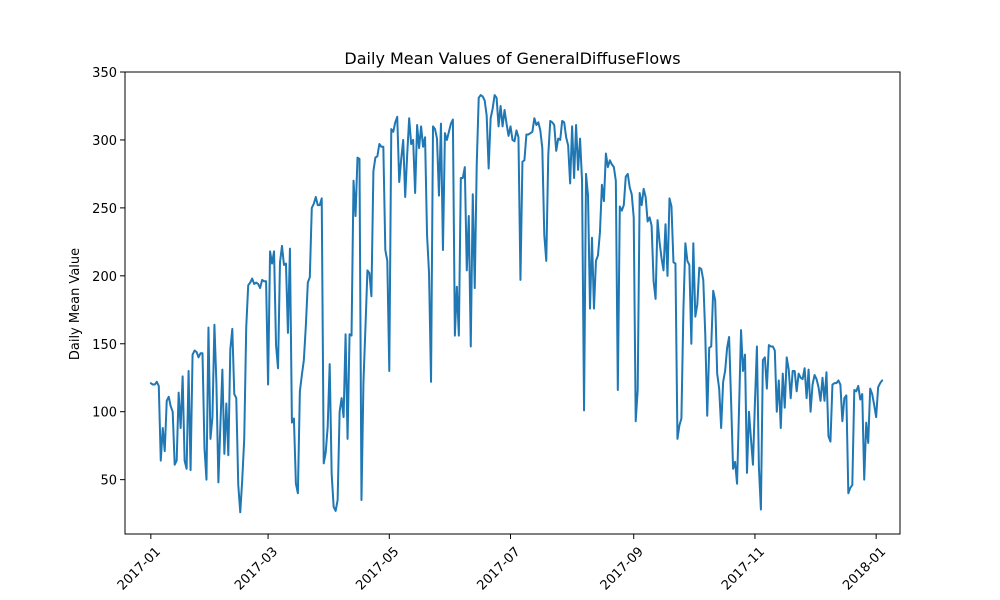 Image resolution: width=1000 pixels, height=600 pixels. Describe the element at coordinates (104, 209) in the screenshot. I see `y-tick-label: 250` at that location.